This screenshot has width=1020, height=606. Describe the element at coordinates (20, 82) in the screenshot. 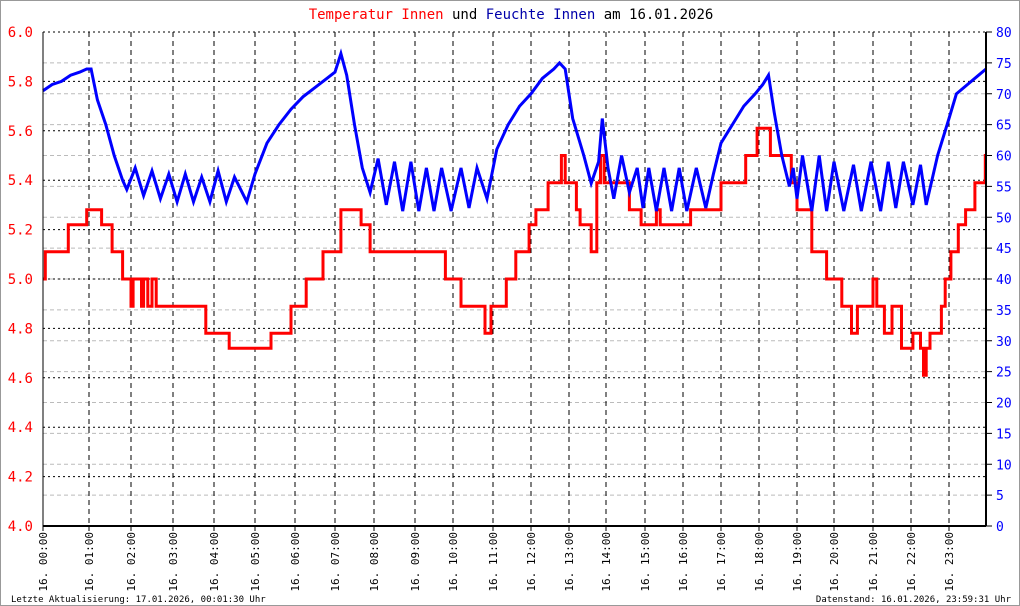

I see `left-tick-label: 5.8` at that location.